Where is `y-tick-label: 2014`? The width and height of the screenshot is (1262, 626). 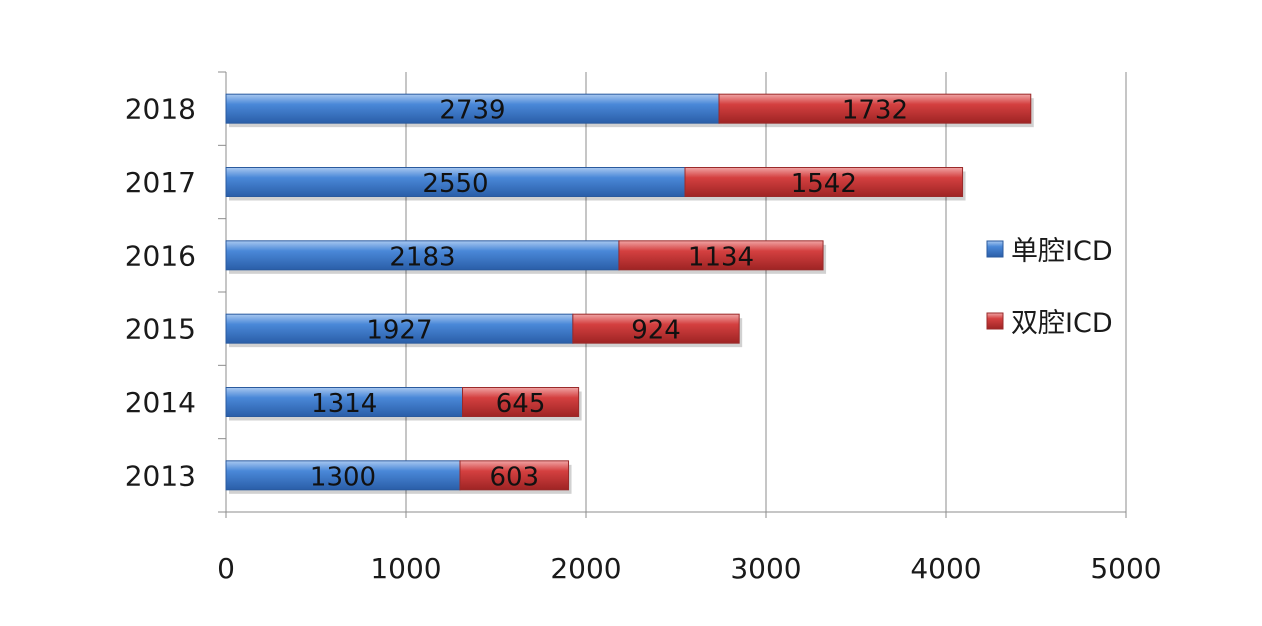
y-tick-label: 2014 is located at coordinates (160, 402).